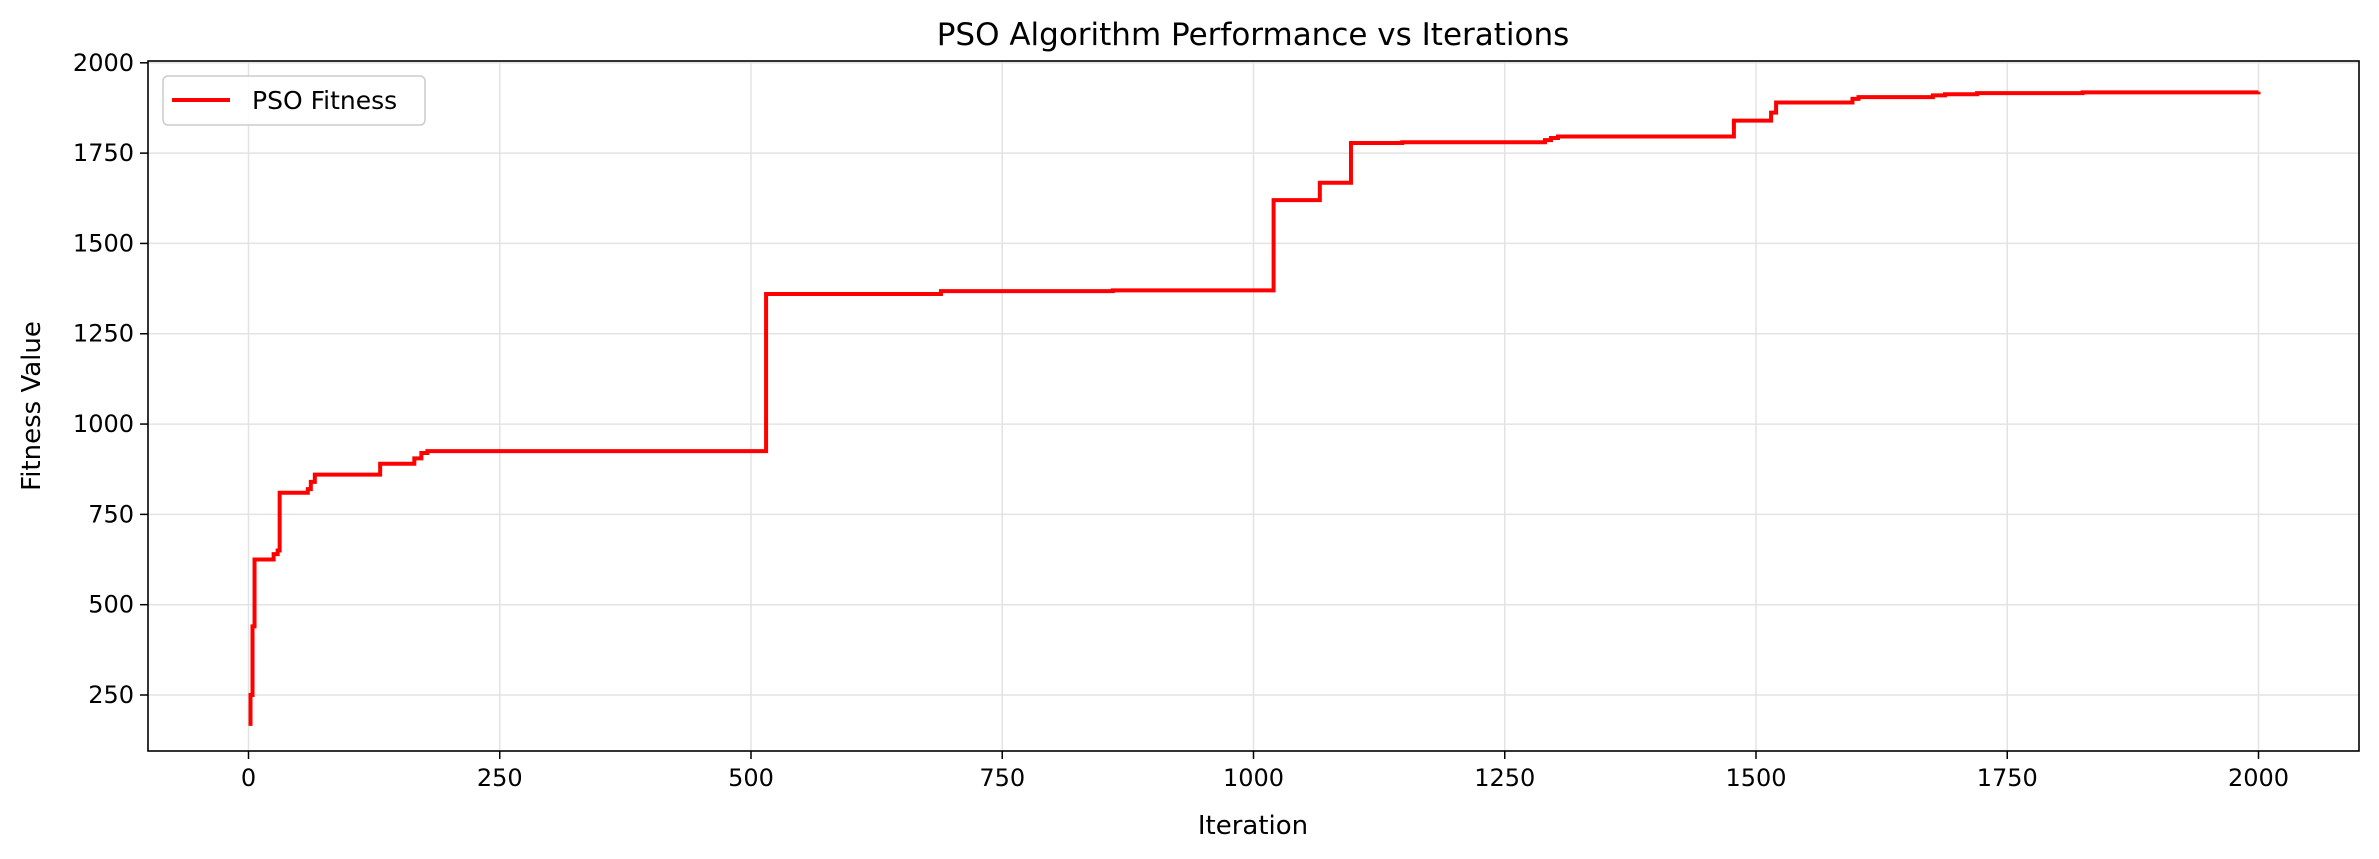 The height and width of the screenshot is (859, 2379). What do you see at coordinates (103, 243) in the screenshot?
I see `y-tick-label: 1500` at bounding box center [103, 243].